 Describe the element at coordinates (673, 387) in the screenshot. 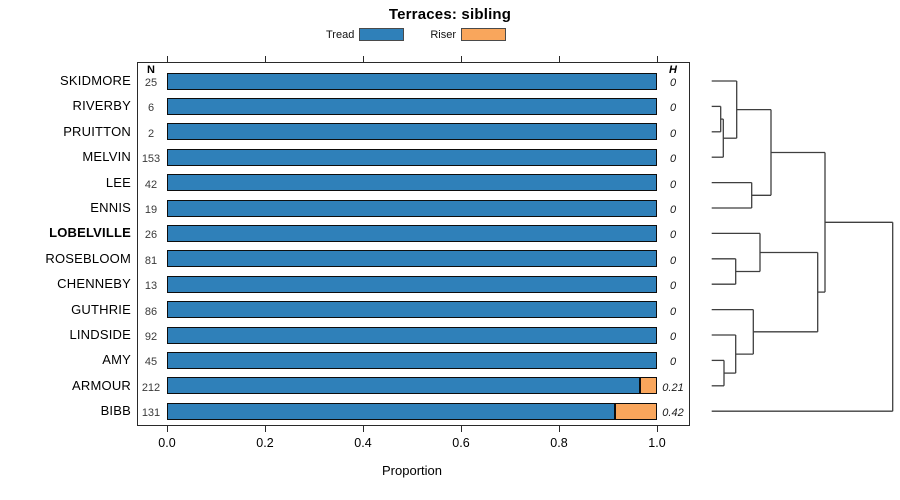

I see `h-value: 0.21` at that location.